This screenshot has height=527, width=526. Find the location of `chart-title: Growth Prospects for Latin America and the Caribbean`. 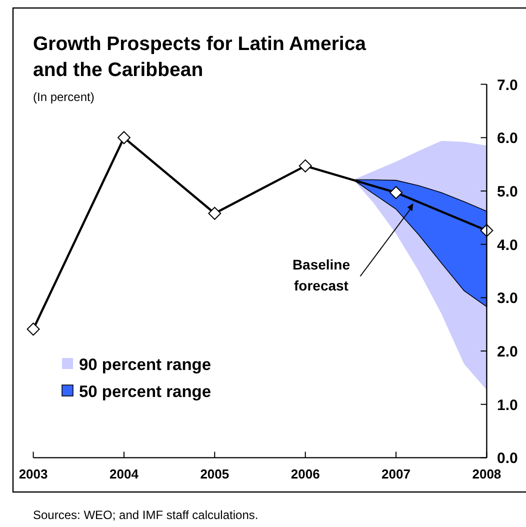

chart-title: Growth Prospects for Latin America and the Caribbean is located at coordinates (199, 57).